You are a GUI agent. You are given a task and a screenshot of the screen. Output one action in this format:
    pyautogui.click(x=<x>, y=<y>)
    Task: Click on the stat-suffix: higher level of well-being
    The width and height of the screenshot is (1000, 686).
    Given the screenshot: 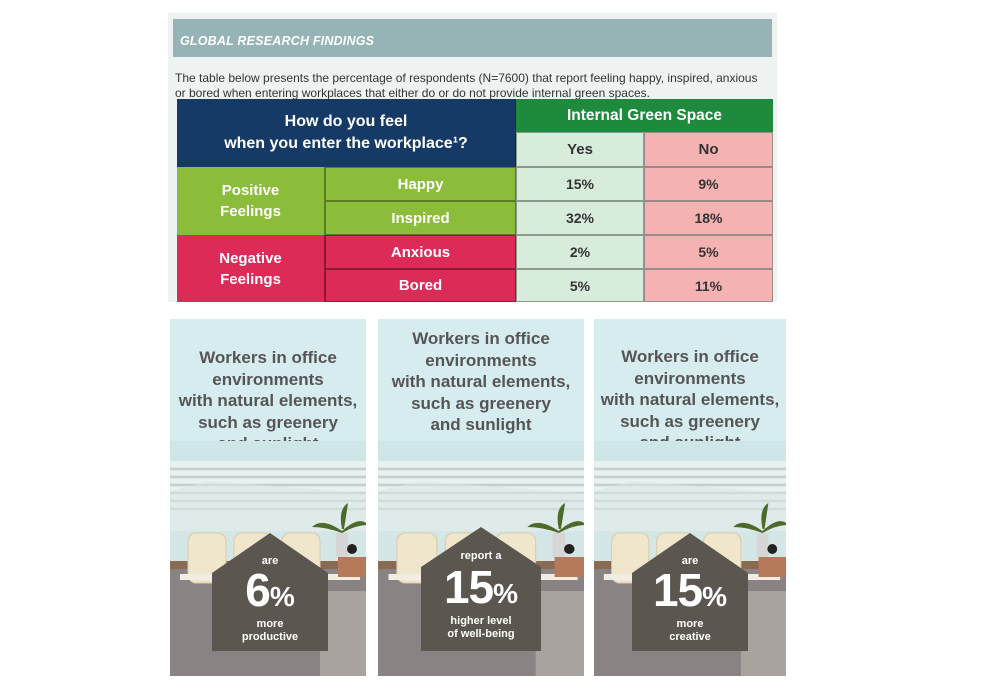 What is the action you would take?
    pyautogui.click(x=481, y=628)
    